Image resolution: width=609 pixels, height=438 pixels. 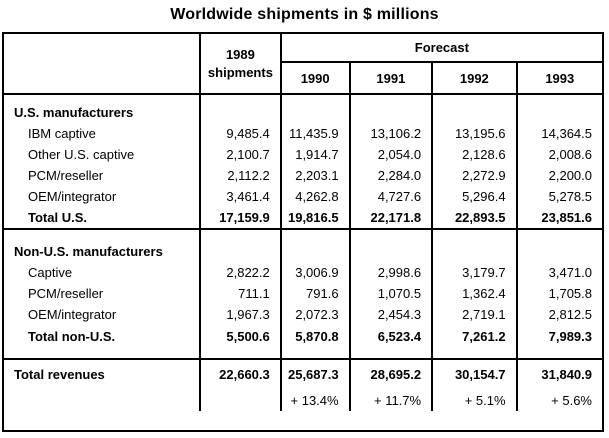 I want to click on growth-1993: + 5.6%, so click(x=558, y=400).